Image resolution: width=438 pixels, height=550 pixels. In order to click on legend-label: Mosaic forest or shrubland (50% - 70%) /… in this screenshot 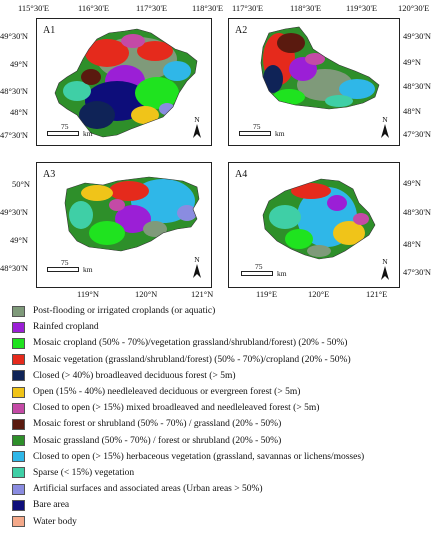, I will do `click(157, 424)`.